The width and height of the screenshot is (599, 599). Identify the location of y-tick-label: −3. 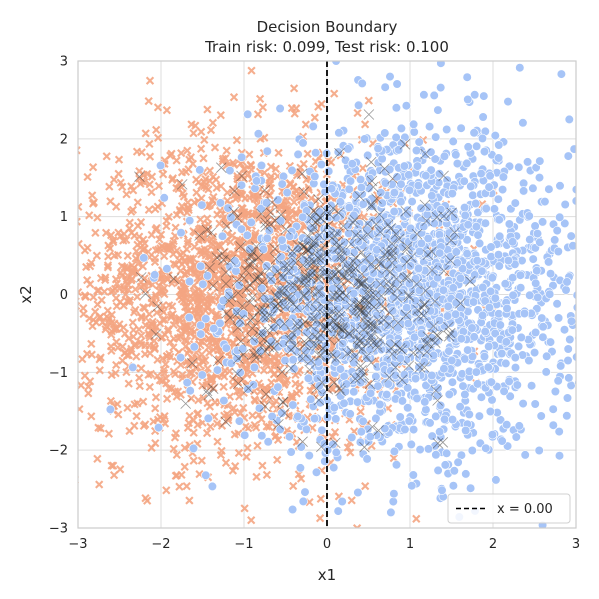
(58, 529).